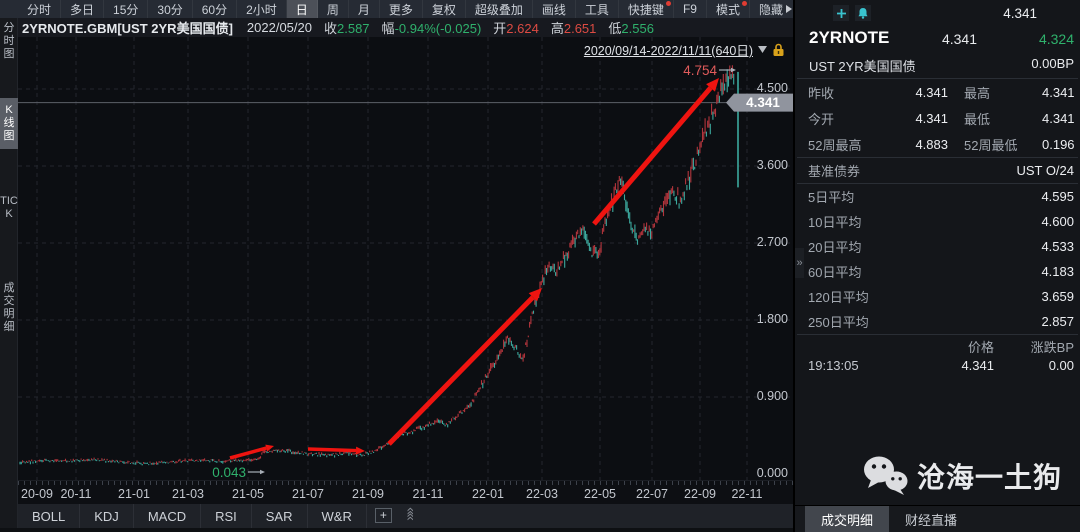 This screenshot has height=532, width=1080. What do you see at coordinates (833, 365) in the screenshot?
I see `trade-time: 19:13:05` at bounding box center [833, 365].